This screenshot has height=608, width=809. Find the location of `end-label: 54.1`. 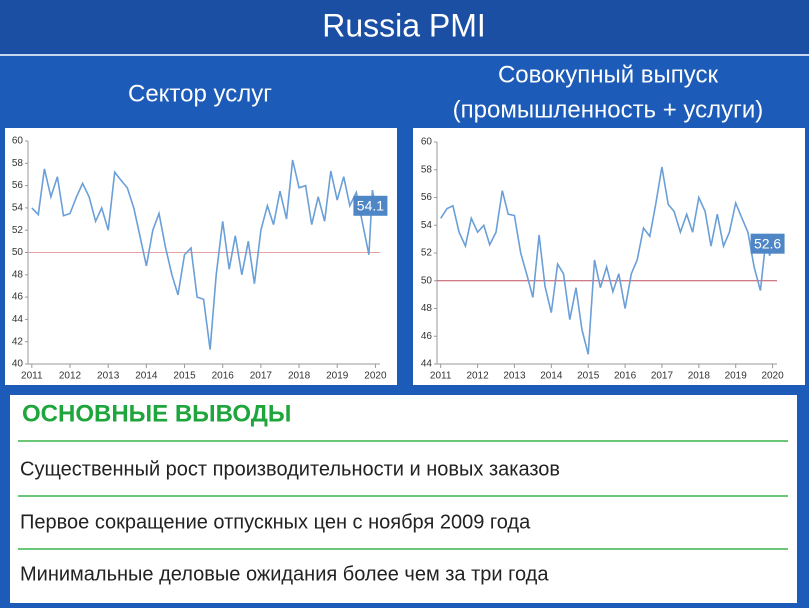

end-label: 54.1 is located at coordinates (370, 205).